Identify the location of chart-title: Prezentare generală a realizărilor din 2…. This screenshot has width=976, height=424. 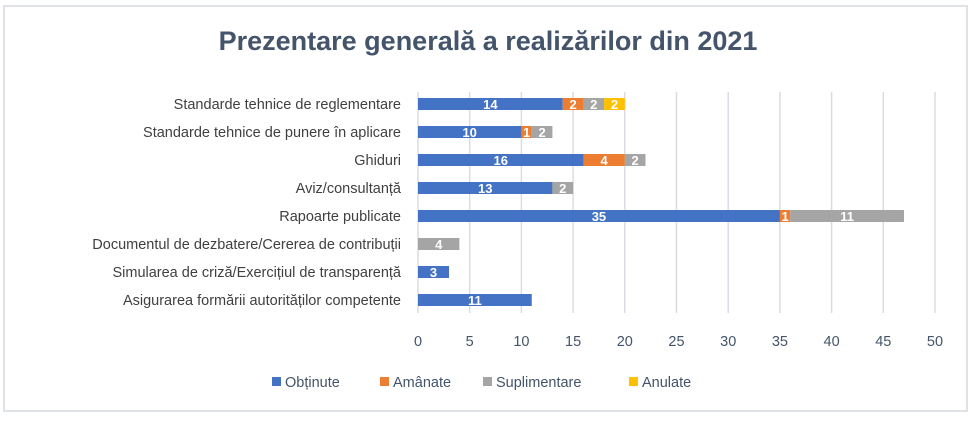
(488, 41).